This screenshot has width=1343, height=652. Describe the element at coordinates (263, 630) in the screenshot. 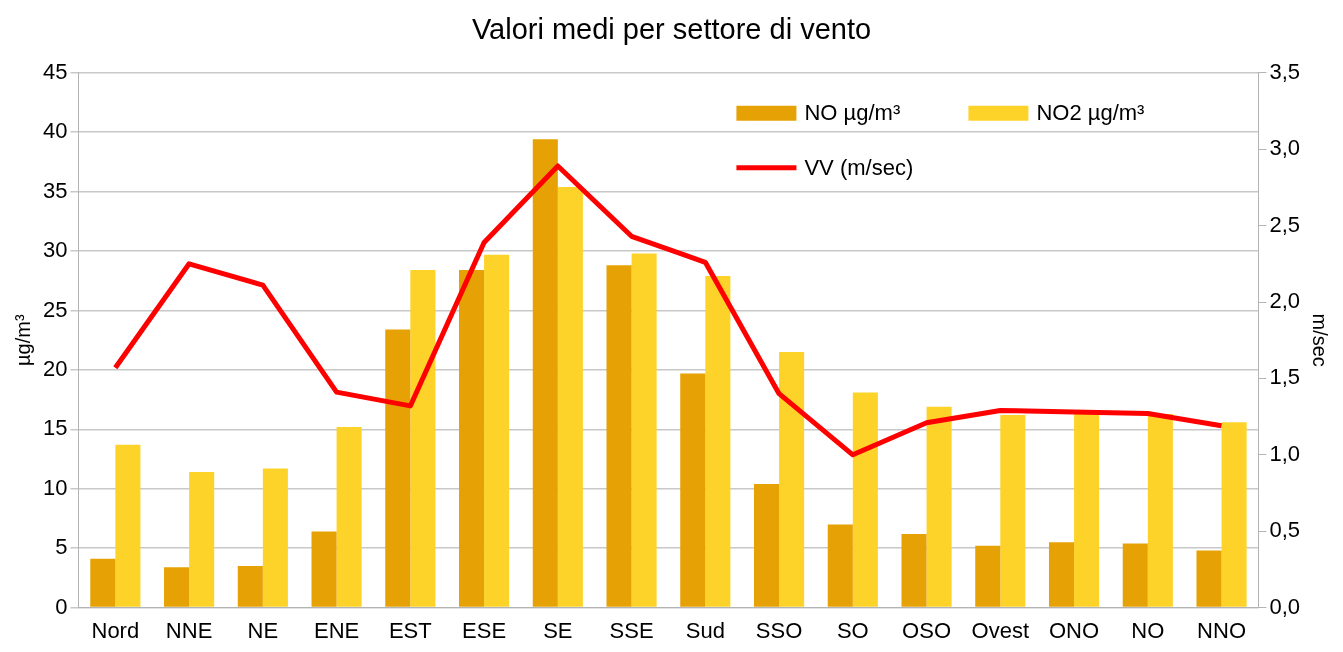

I see `x-tick-label: NE` at that location.